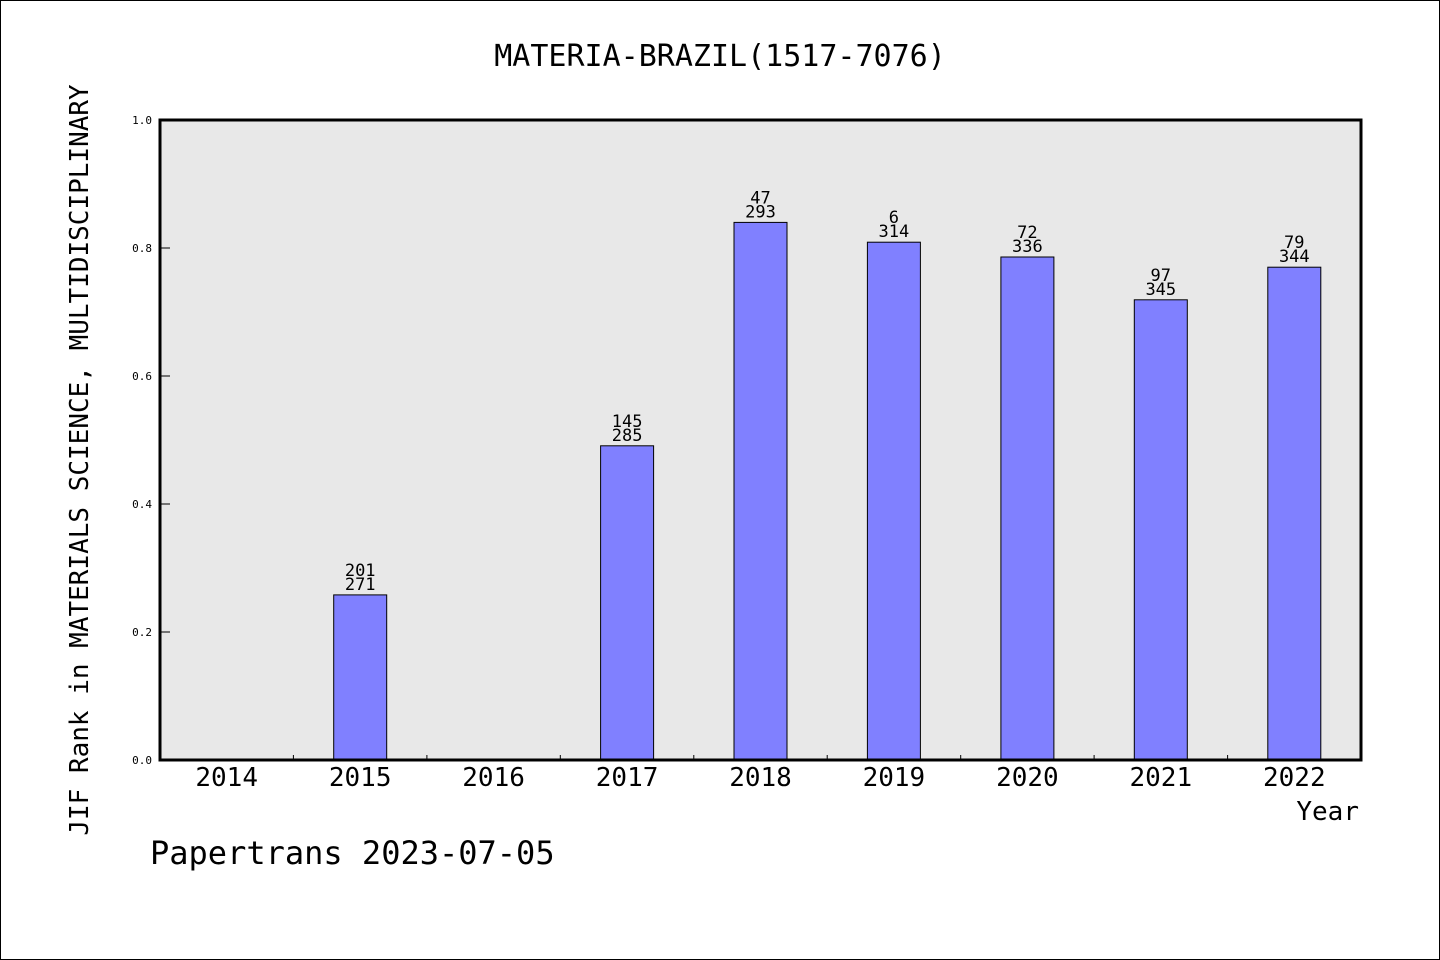 This screenshot has width=1440, height=960. I want to click on bar-label-rank-2020: 72, so click(1027, 233).